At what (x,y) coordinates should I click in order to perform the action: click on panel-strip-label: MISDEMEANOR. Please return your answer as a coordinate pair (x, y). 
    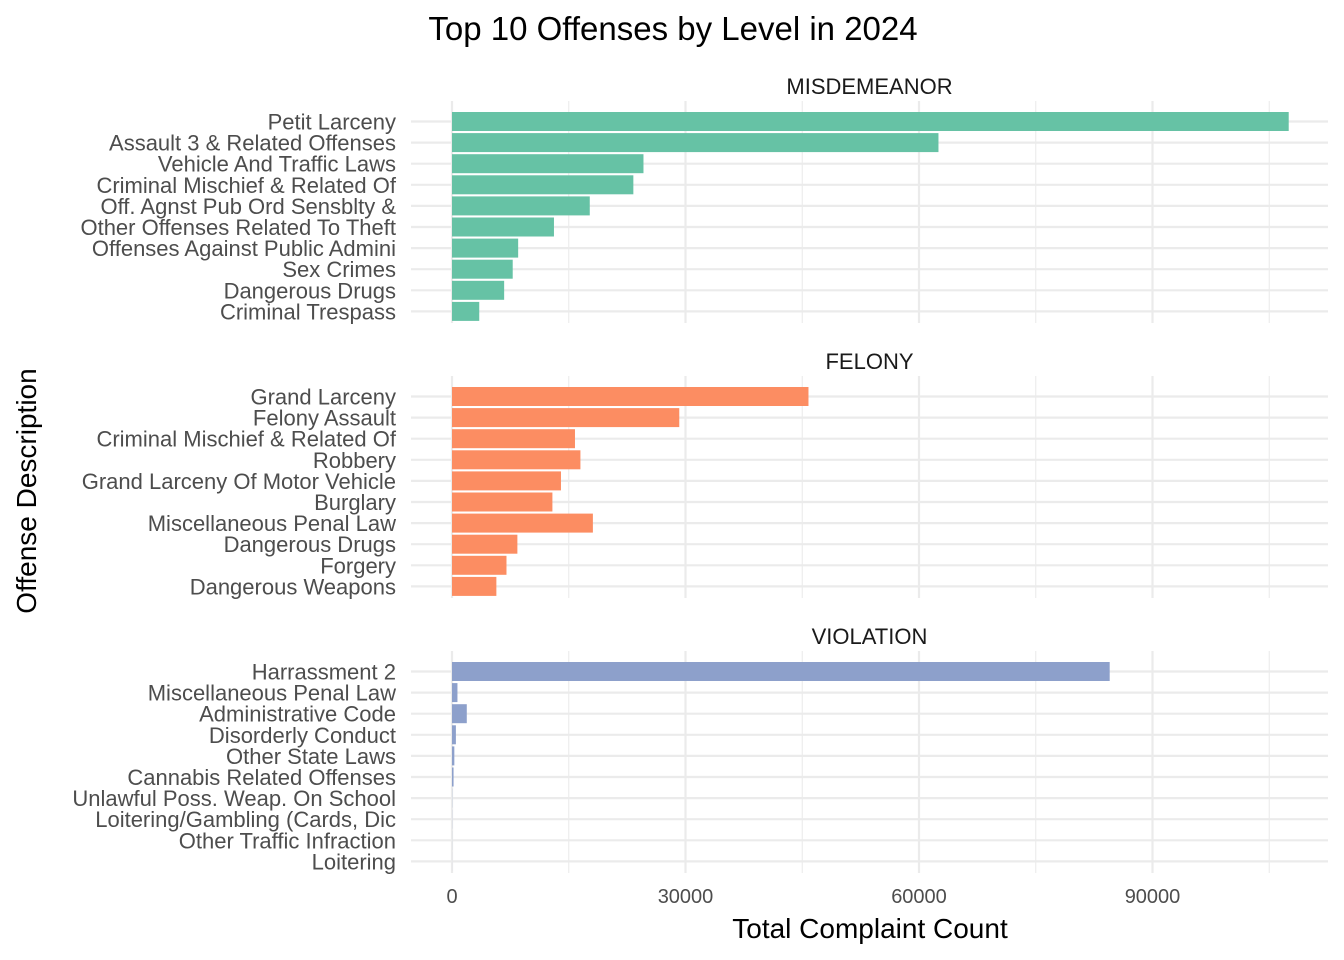
    Looking at the image, I should click on (869, 86).